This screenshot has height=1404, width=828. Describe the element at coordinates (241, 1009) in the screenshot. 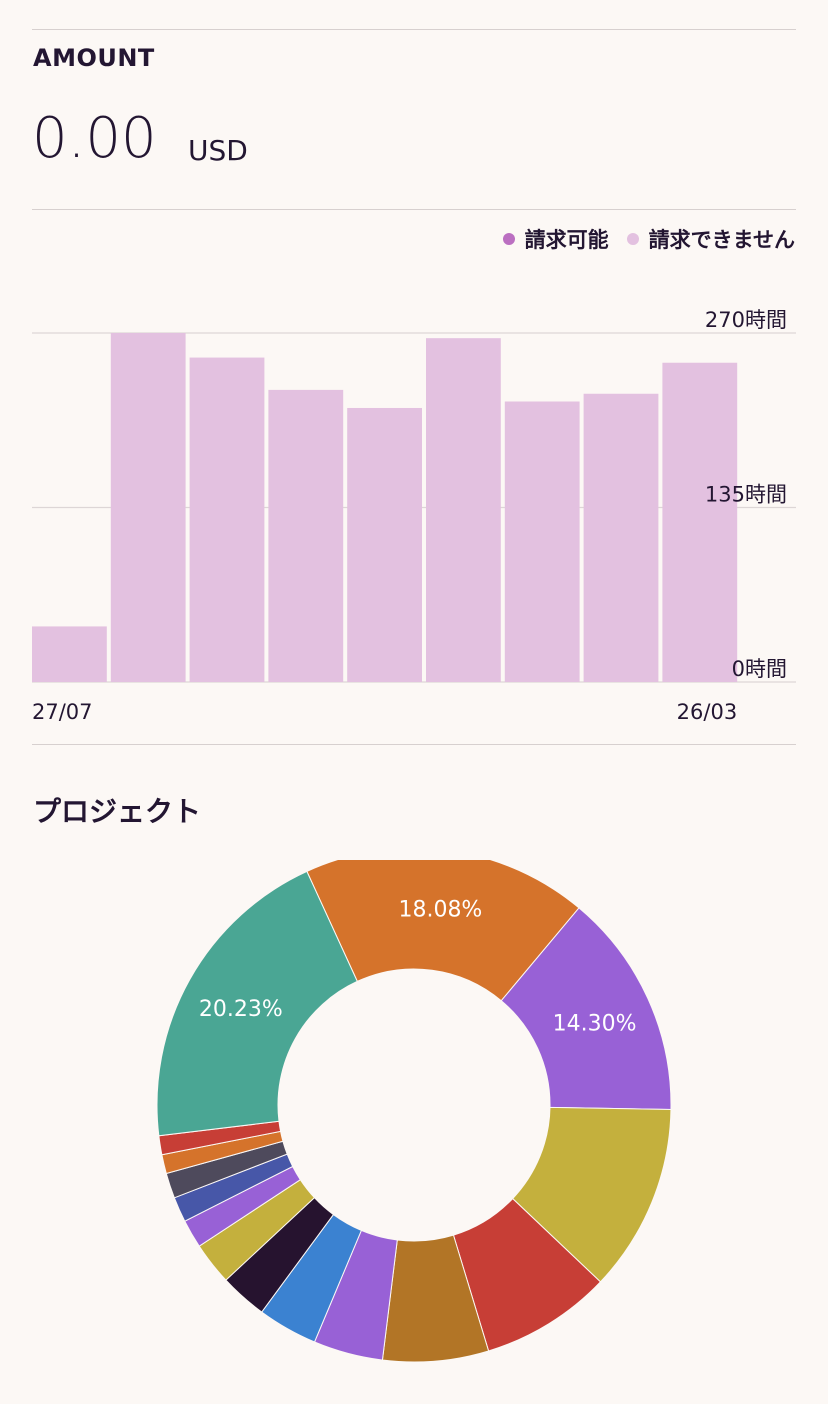

I see `donut-slice-label: 20.23%` at that location.